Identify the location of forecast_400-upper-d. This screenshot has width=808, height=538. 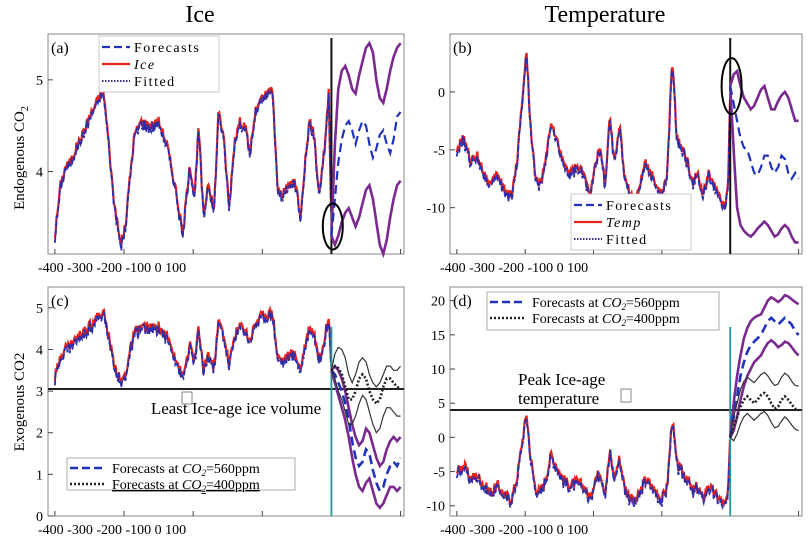
(764, 404).